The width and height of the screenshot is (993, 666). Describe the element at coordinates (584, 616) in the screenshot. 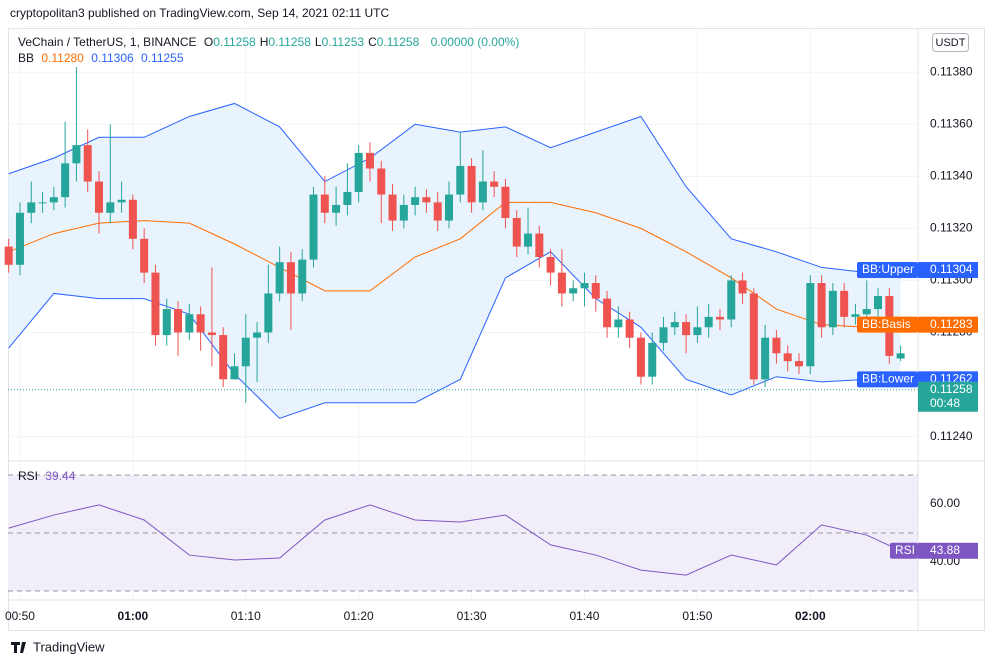

I see `x-tick-label: 01:40` at that location.